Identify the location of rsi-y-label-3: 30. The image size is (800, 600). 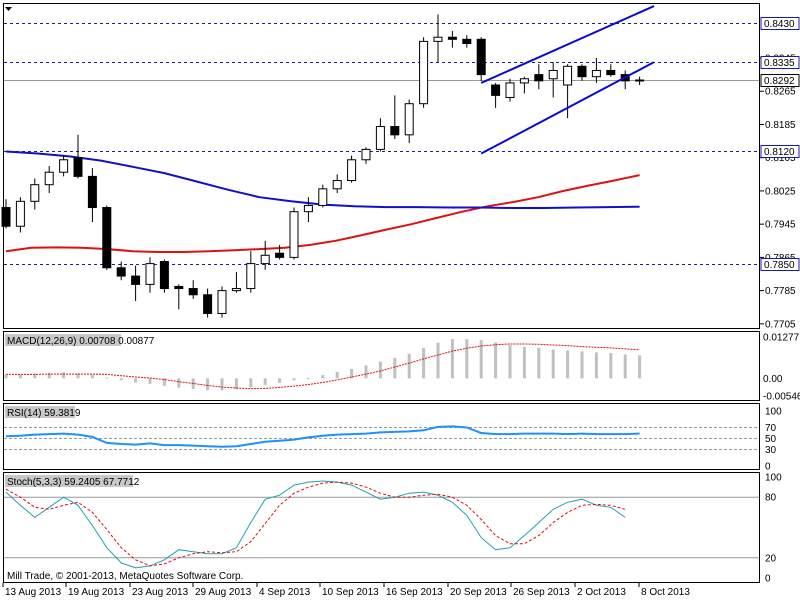
(771, 450).